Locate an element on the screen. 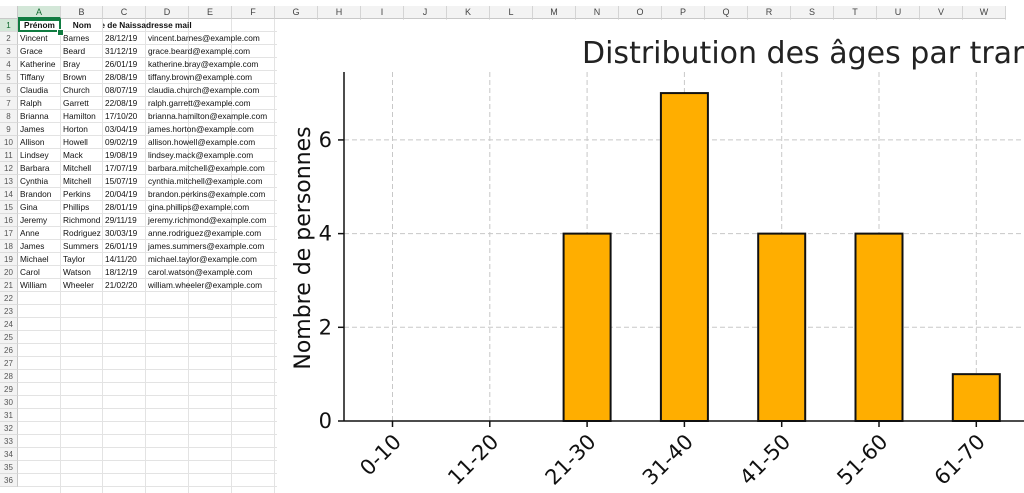 Image resolution: width=1024 pixels, height=493 pixels. cell: Summers is located at coordinates (81, 246).